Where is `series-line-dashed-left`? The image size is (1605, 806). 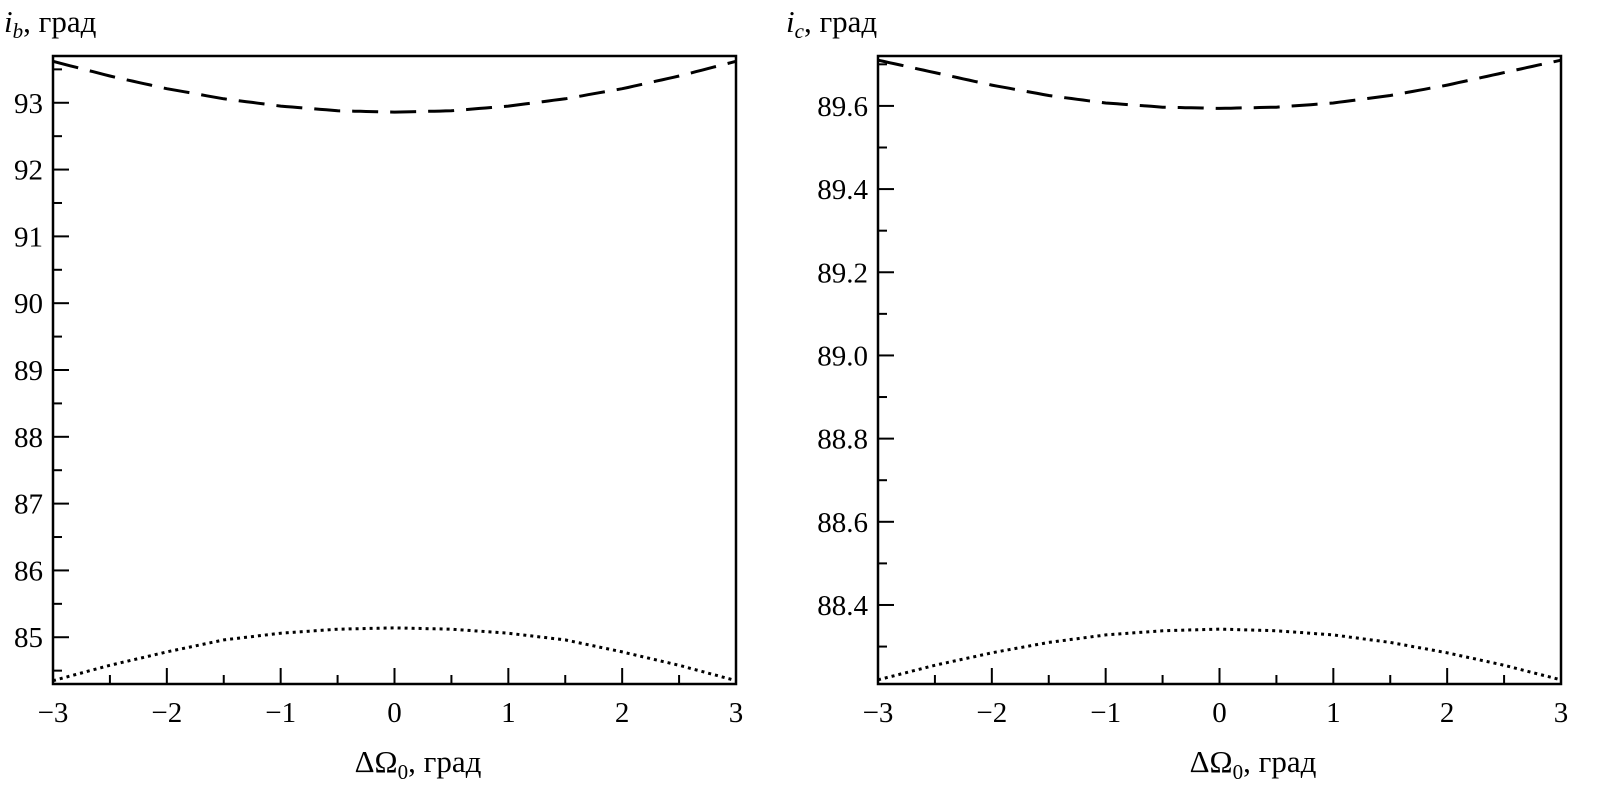 series-line-dashed-left is located at coordinates (394, 86).